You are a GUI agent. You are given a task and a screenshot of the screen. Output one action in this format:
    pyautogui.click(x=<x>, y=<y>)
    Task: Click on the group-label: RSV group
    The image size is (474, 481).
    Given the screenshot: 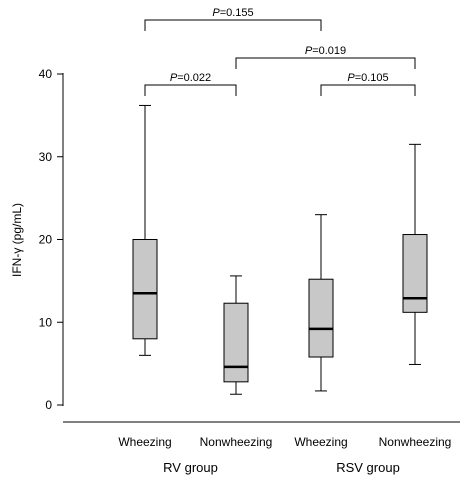 What is the action you would take?
    pyautogui.click(x=368, y=467)
    